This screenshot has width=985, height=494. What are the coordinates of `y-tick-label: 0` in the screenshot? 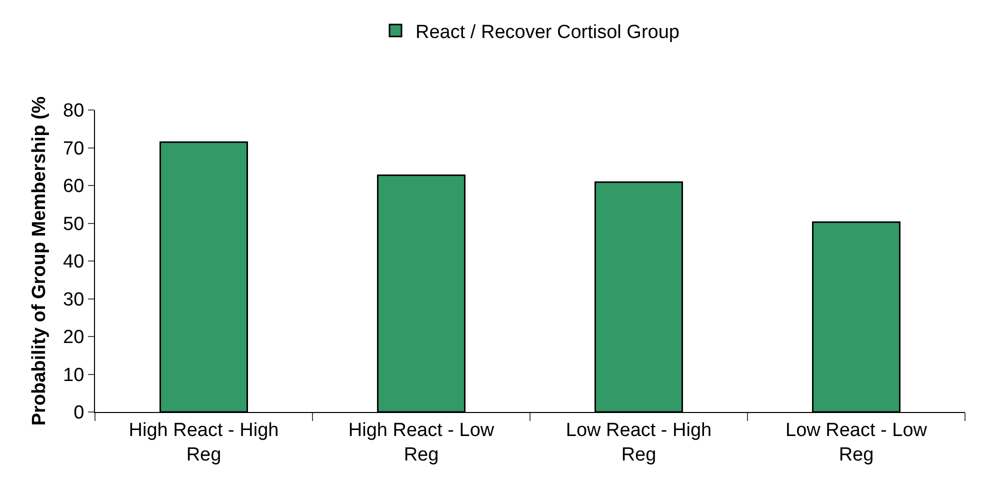 It's located at (79, 413).